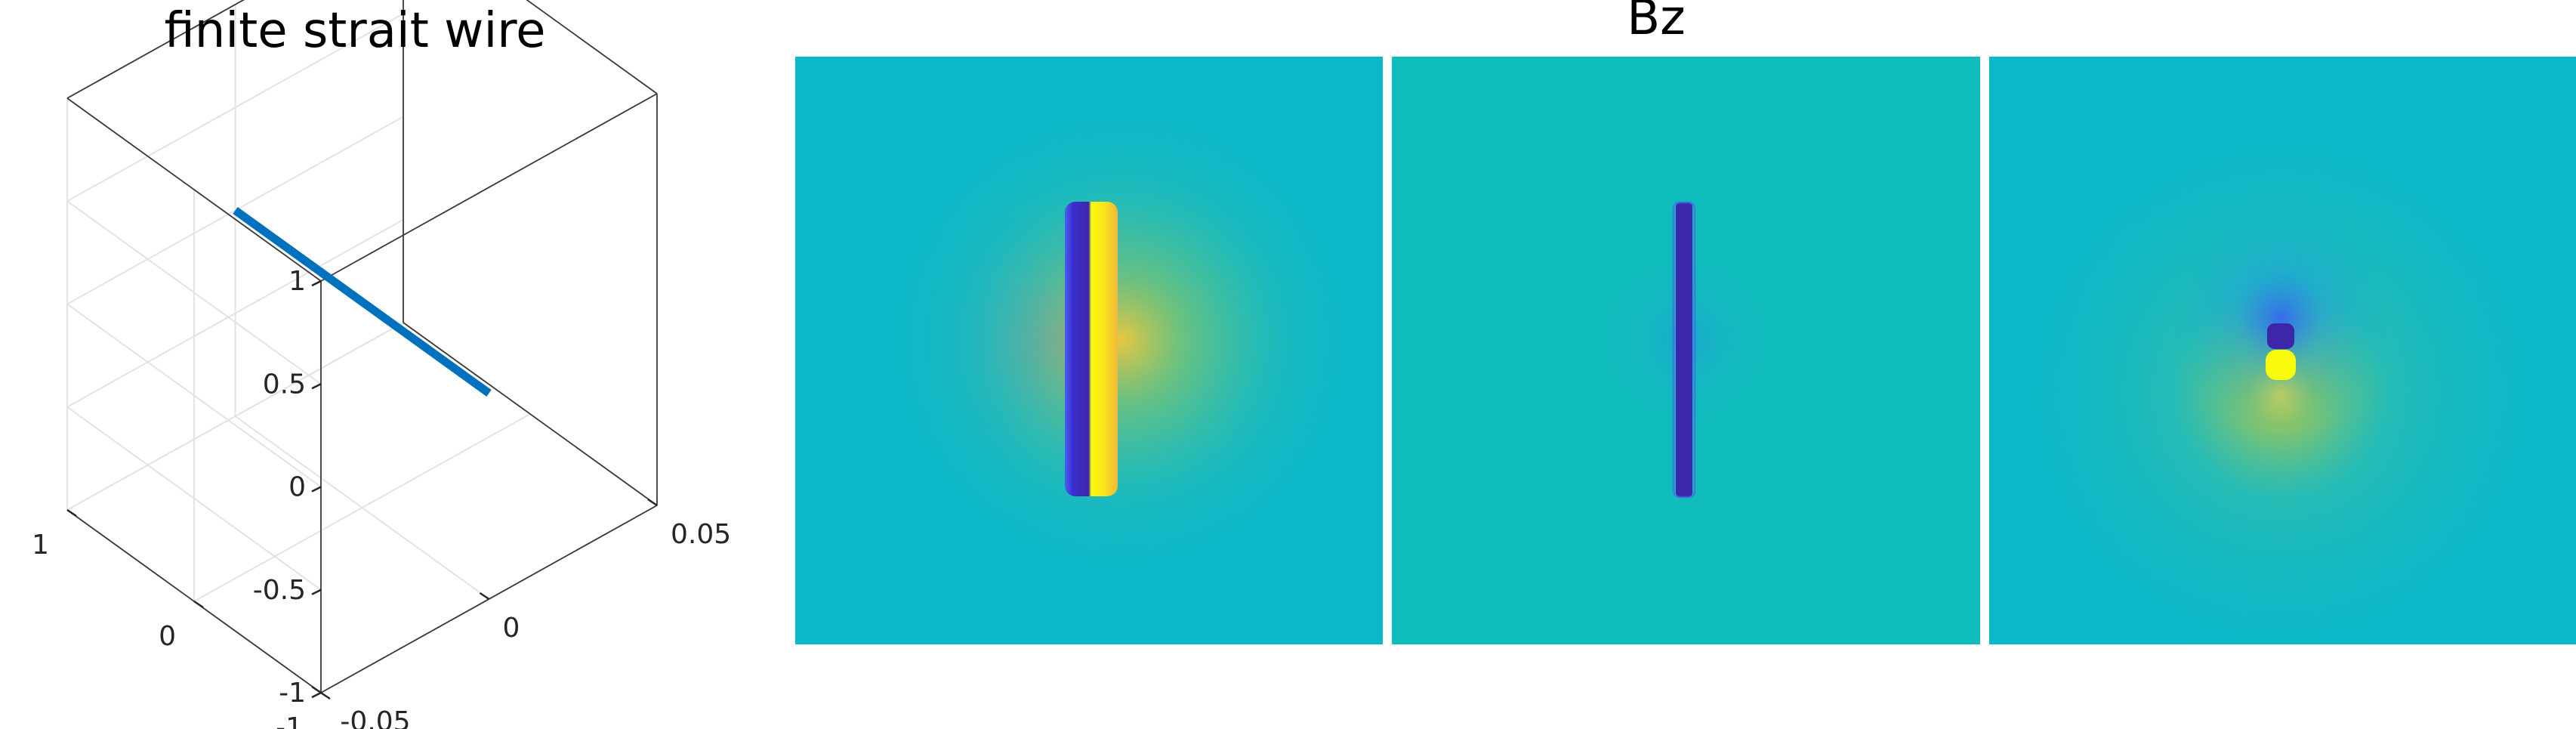  I want to click on wire-series, so click(362, 302).